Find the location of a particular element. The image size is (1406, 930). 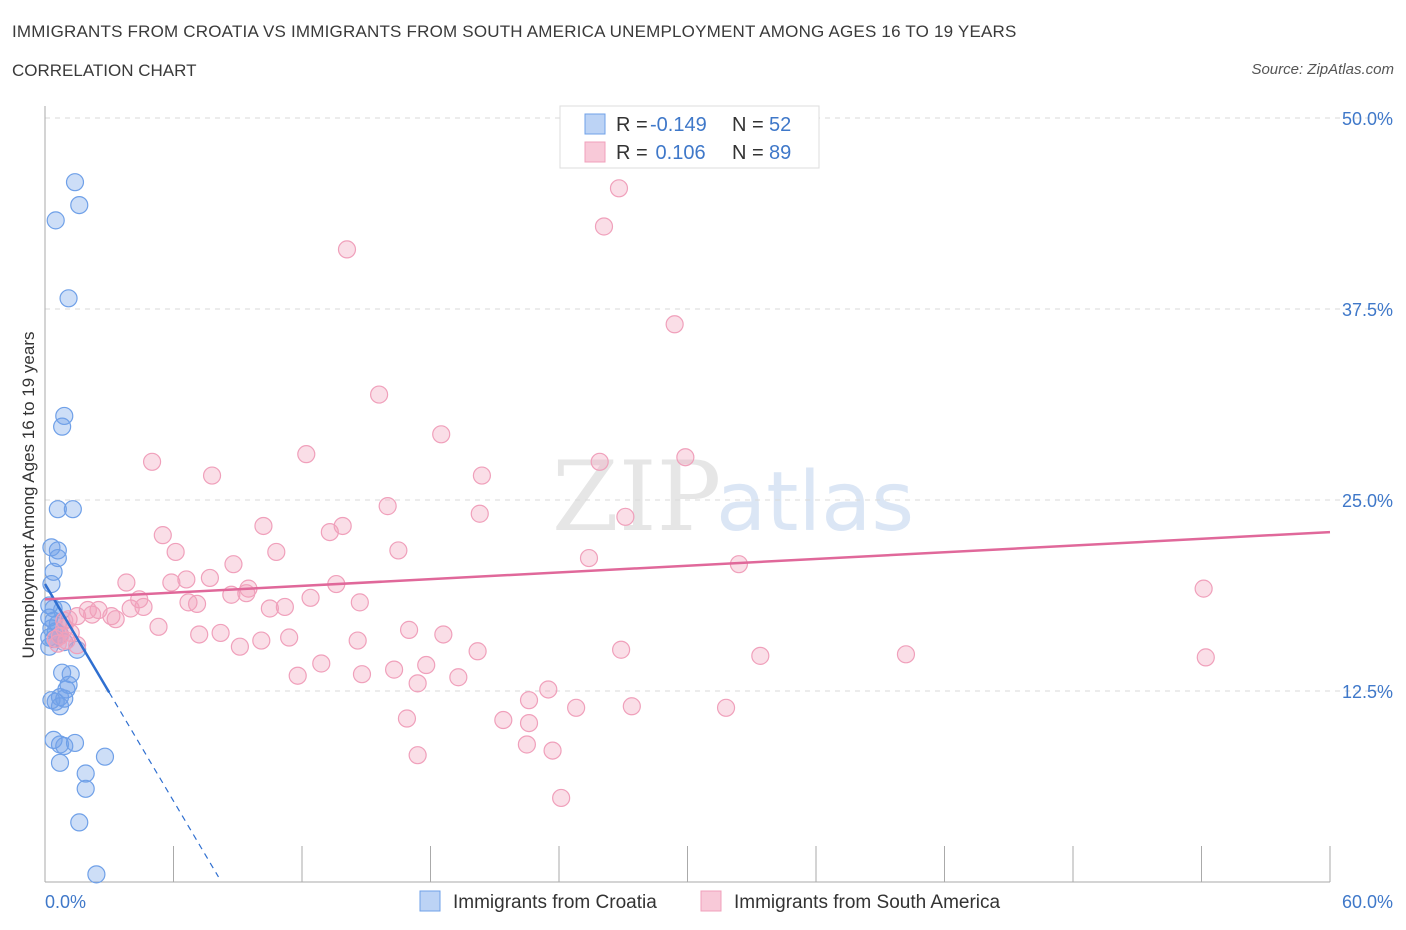

y-axis-label: Unemployment Among Ages 16 to 19 years is located at coordinates (28, 495).